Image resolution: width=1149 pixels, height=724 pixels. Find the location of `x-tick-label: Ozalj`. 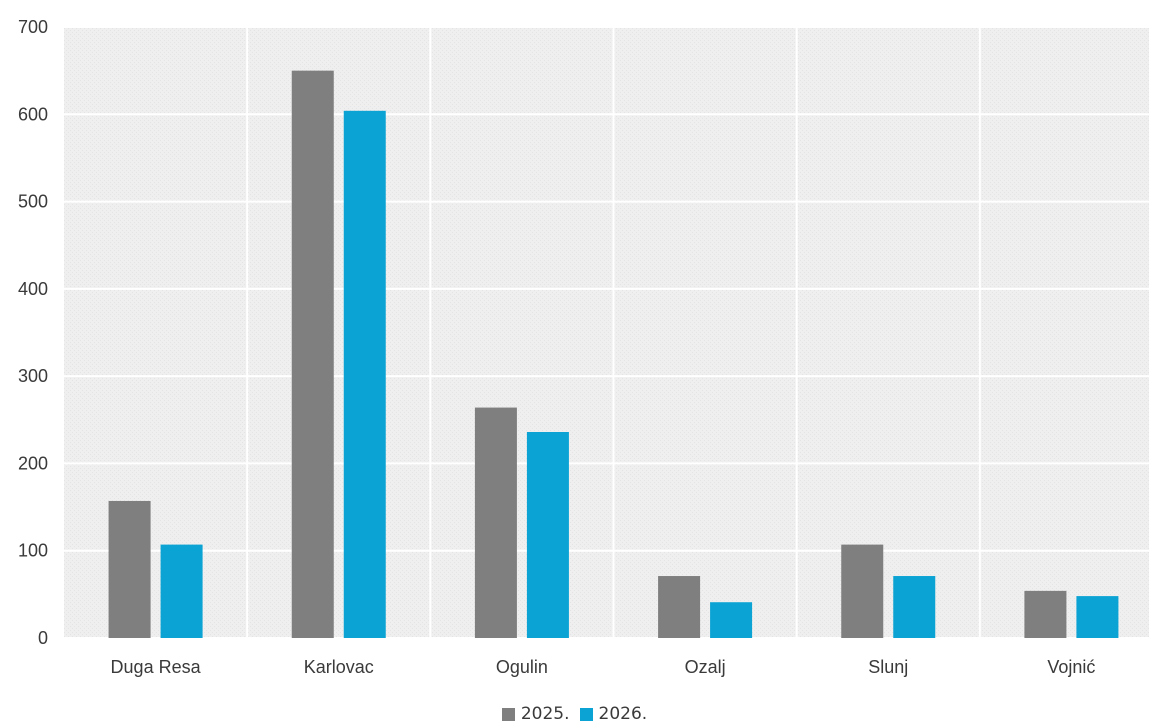

x-tick-label: Ozalj is located at coordinates (705, 667).